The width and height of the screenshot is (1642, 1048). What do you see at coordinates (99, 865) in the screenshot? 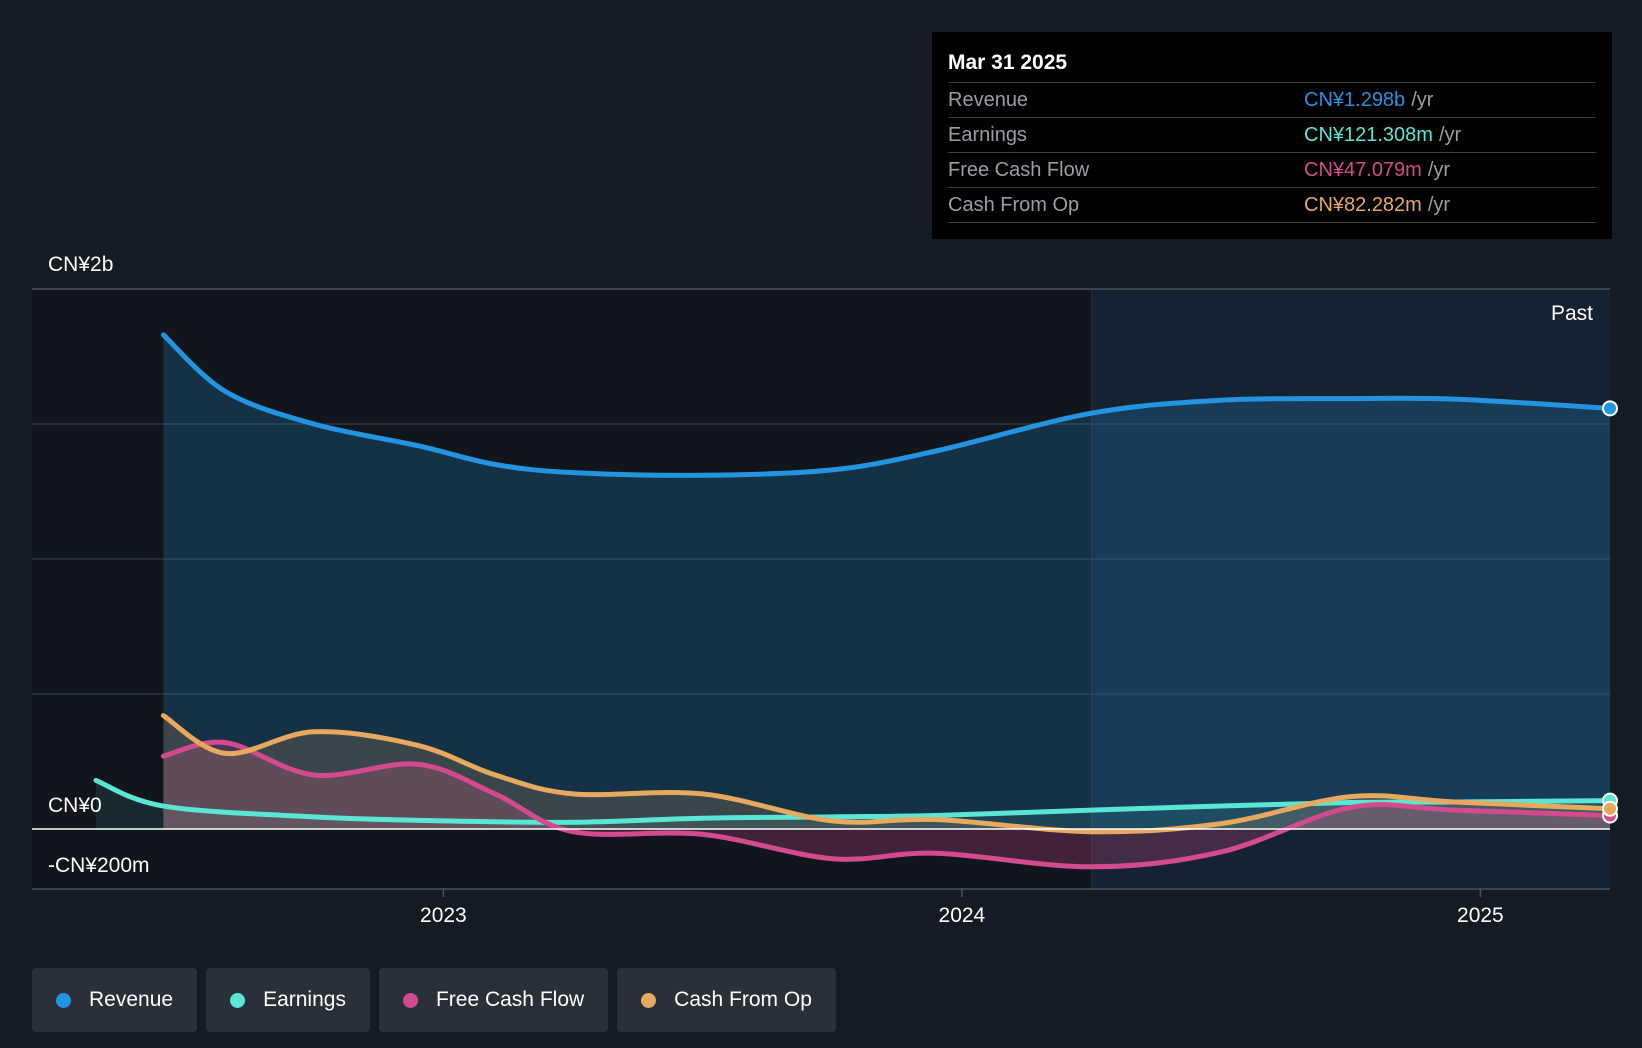
I see `y-tick-label-bottom: -CN¥200m` at bounding box center [99, 865].